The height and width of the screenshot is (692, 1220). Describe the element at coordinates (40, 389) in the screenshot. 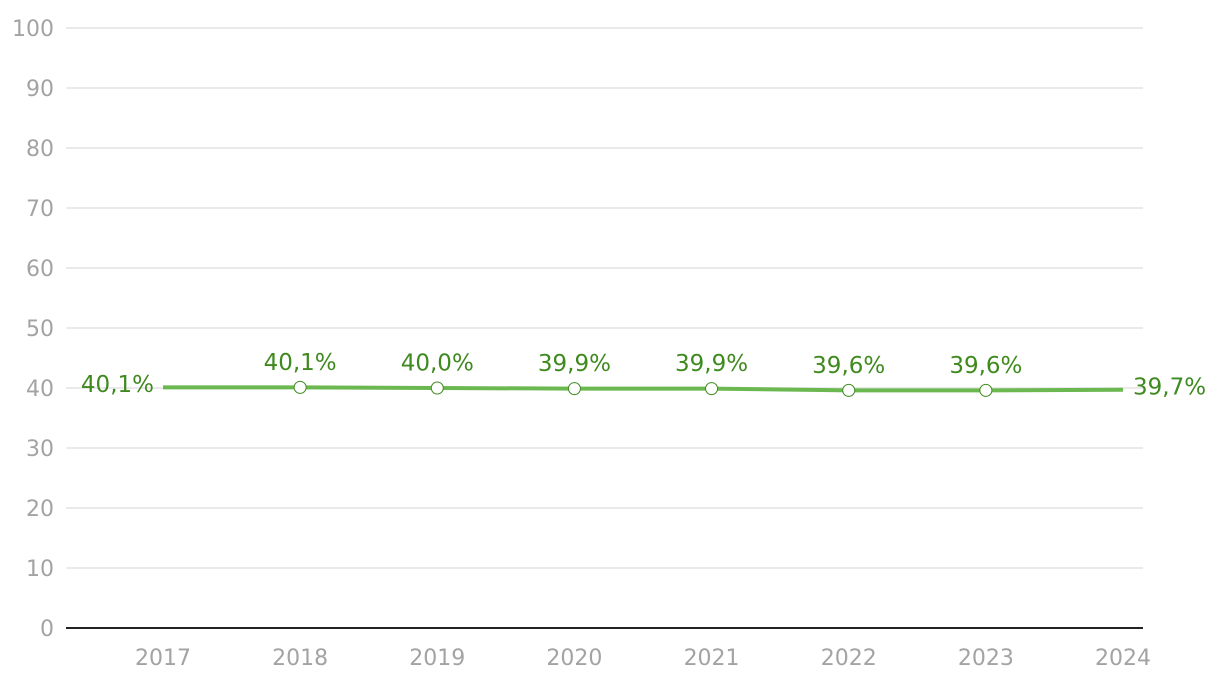

I see `y-tick-label: 40` at that location.